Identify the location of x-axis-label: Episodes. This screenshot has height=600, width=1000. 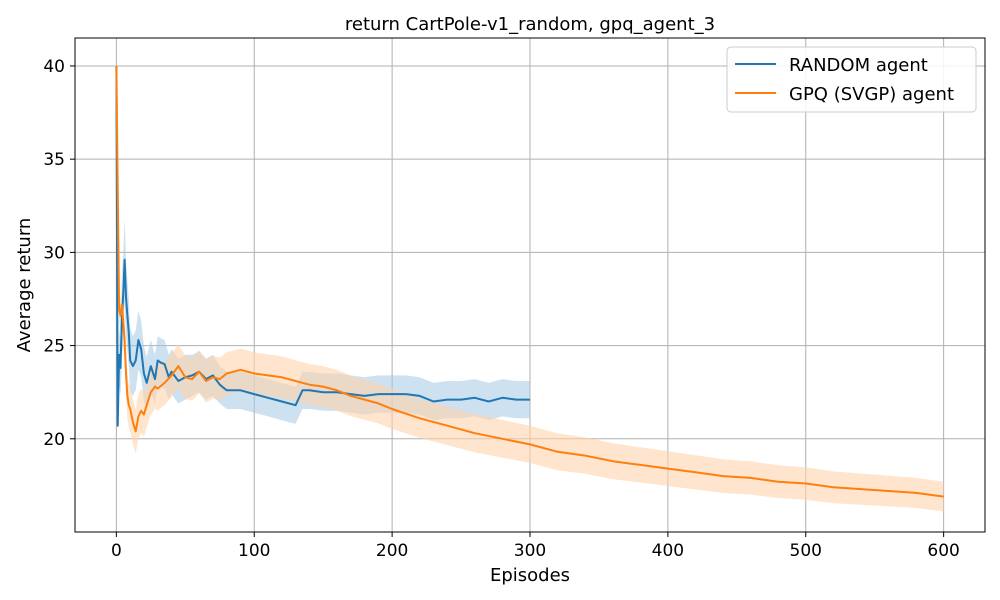
(530, 575).